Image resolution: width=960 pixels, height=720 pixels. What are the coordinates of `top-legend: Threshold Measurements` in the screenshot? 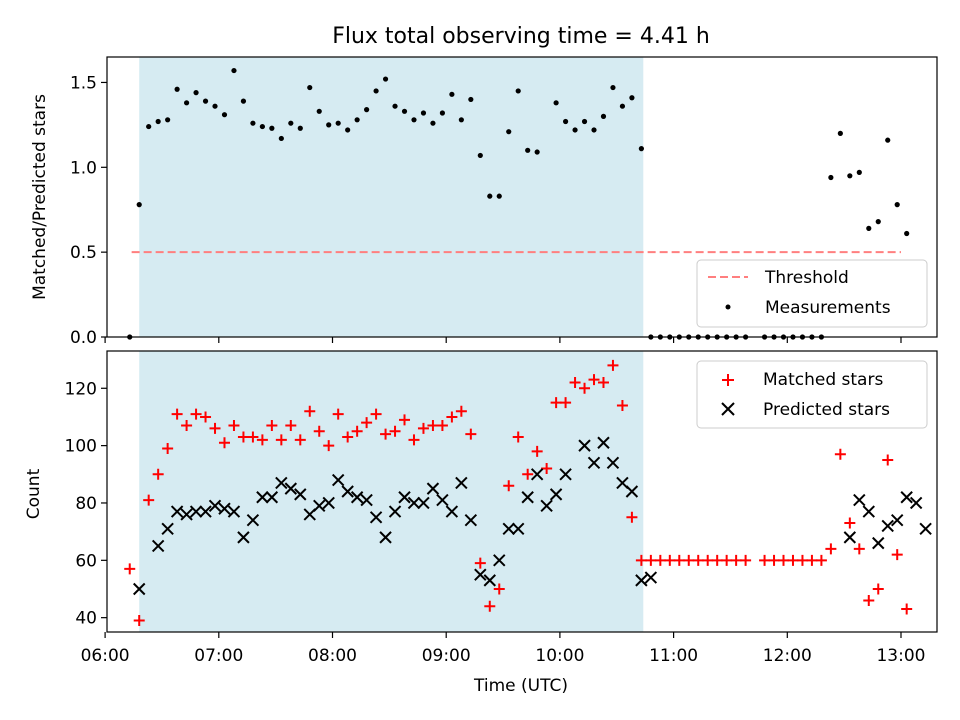 It's located at (812, 293).